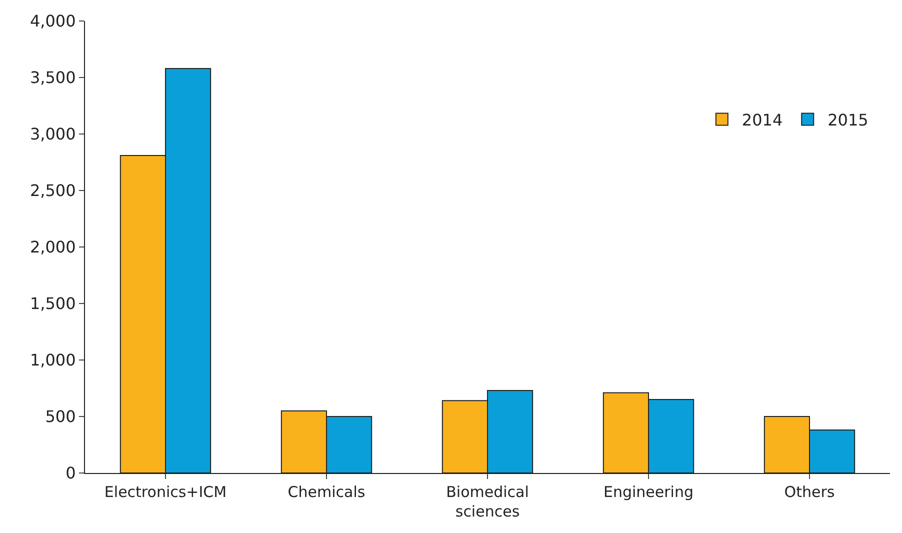 This screenshot has height=533, width=902. I want to click on x-tick-label: Biomedical sciences, so click(487, 501).